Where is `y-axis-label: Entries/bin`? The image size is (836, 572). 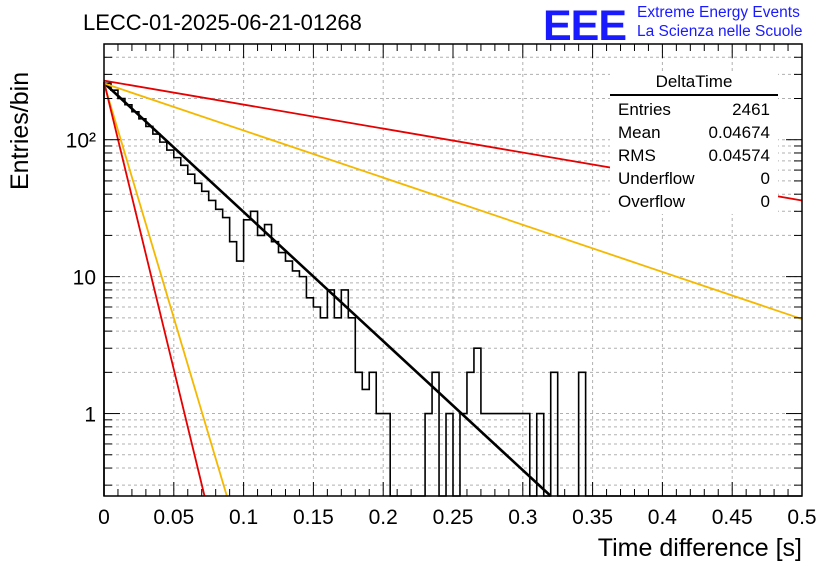 y-axis-label: Entries/bin is located at coordinates (20, 130).